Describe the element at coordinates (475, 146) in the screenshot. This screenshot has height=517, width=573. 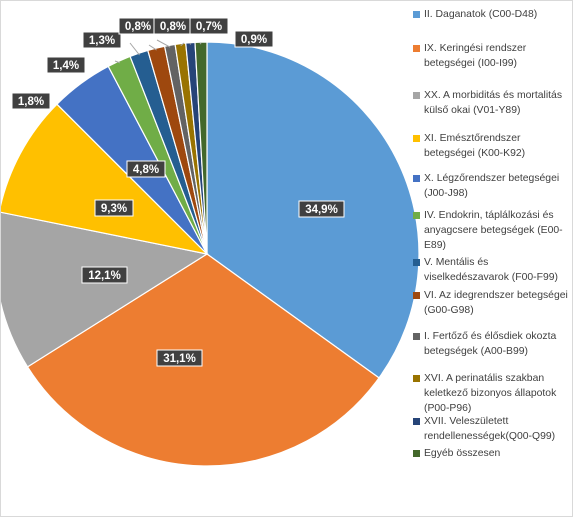
I see `legend-label: XI. Emésztőrendszer betegségei (K00-K92)` at that location.